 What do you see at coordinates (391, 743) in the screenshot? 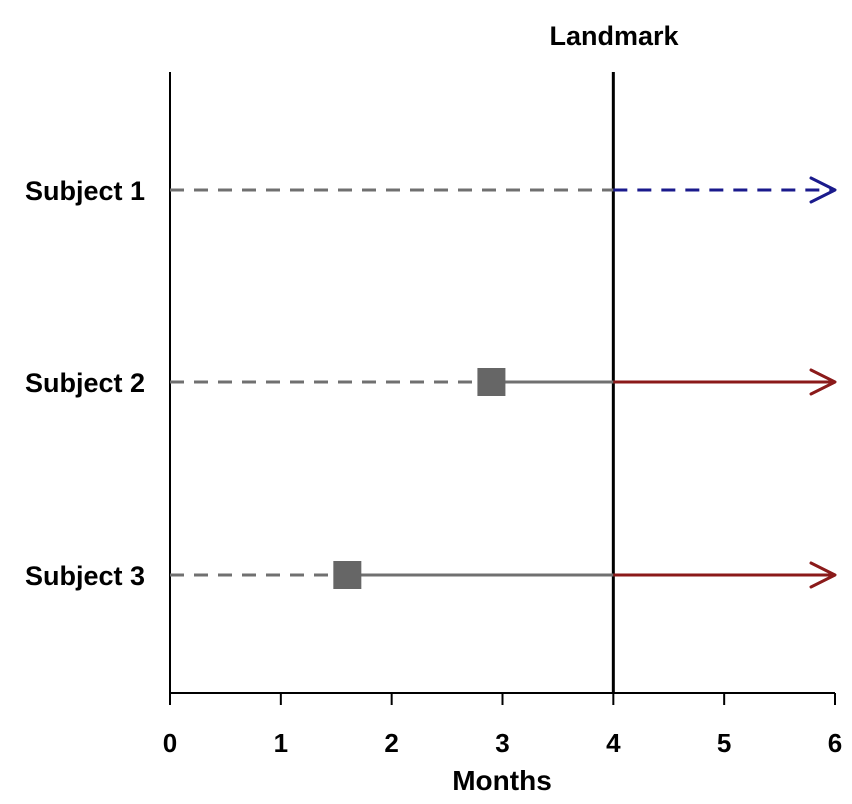
I see `x-tick-label: 2` at bounding box center [391, 743].